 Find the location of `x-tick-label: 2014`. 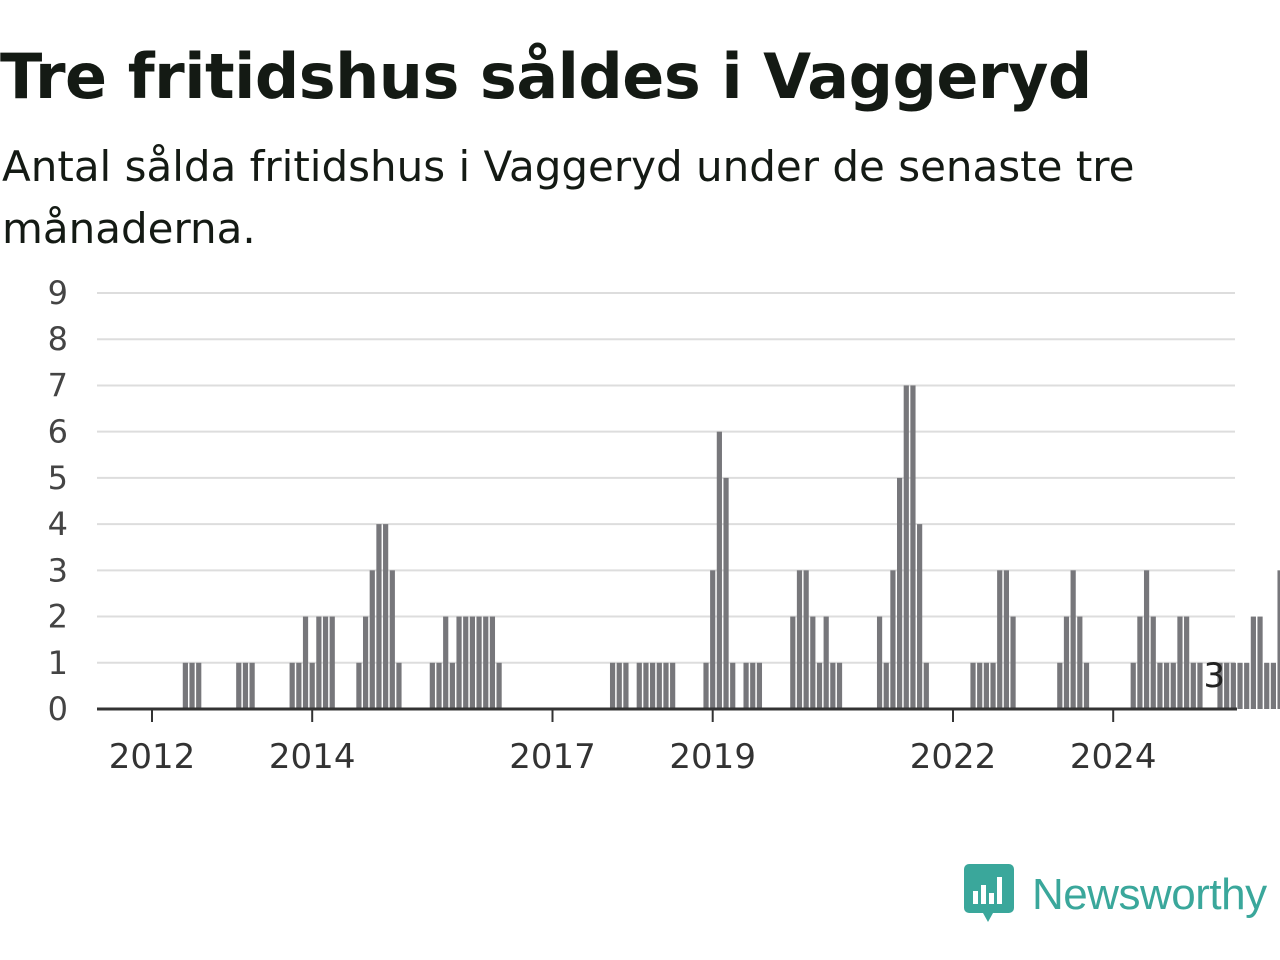

x-tick-label: 2014 is located at coordinates (312, 757).